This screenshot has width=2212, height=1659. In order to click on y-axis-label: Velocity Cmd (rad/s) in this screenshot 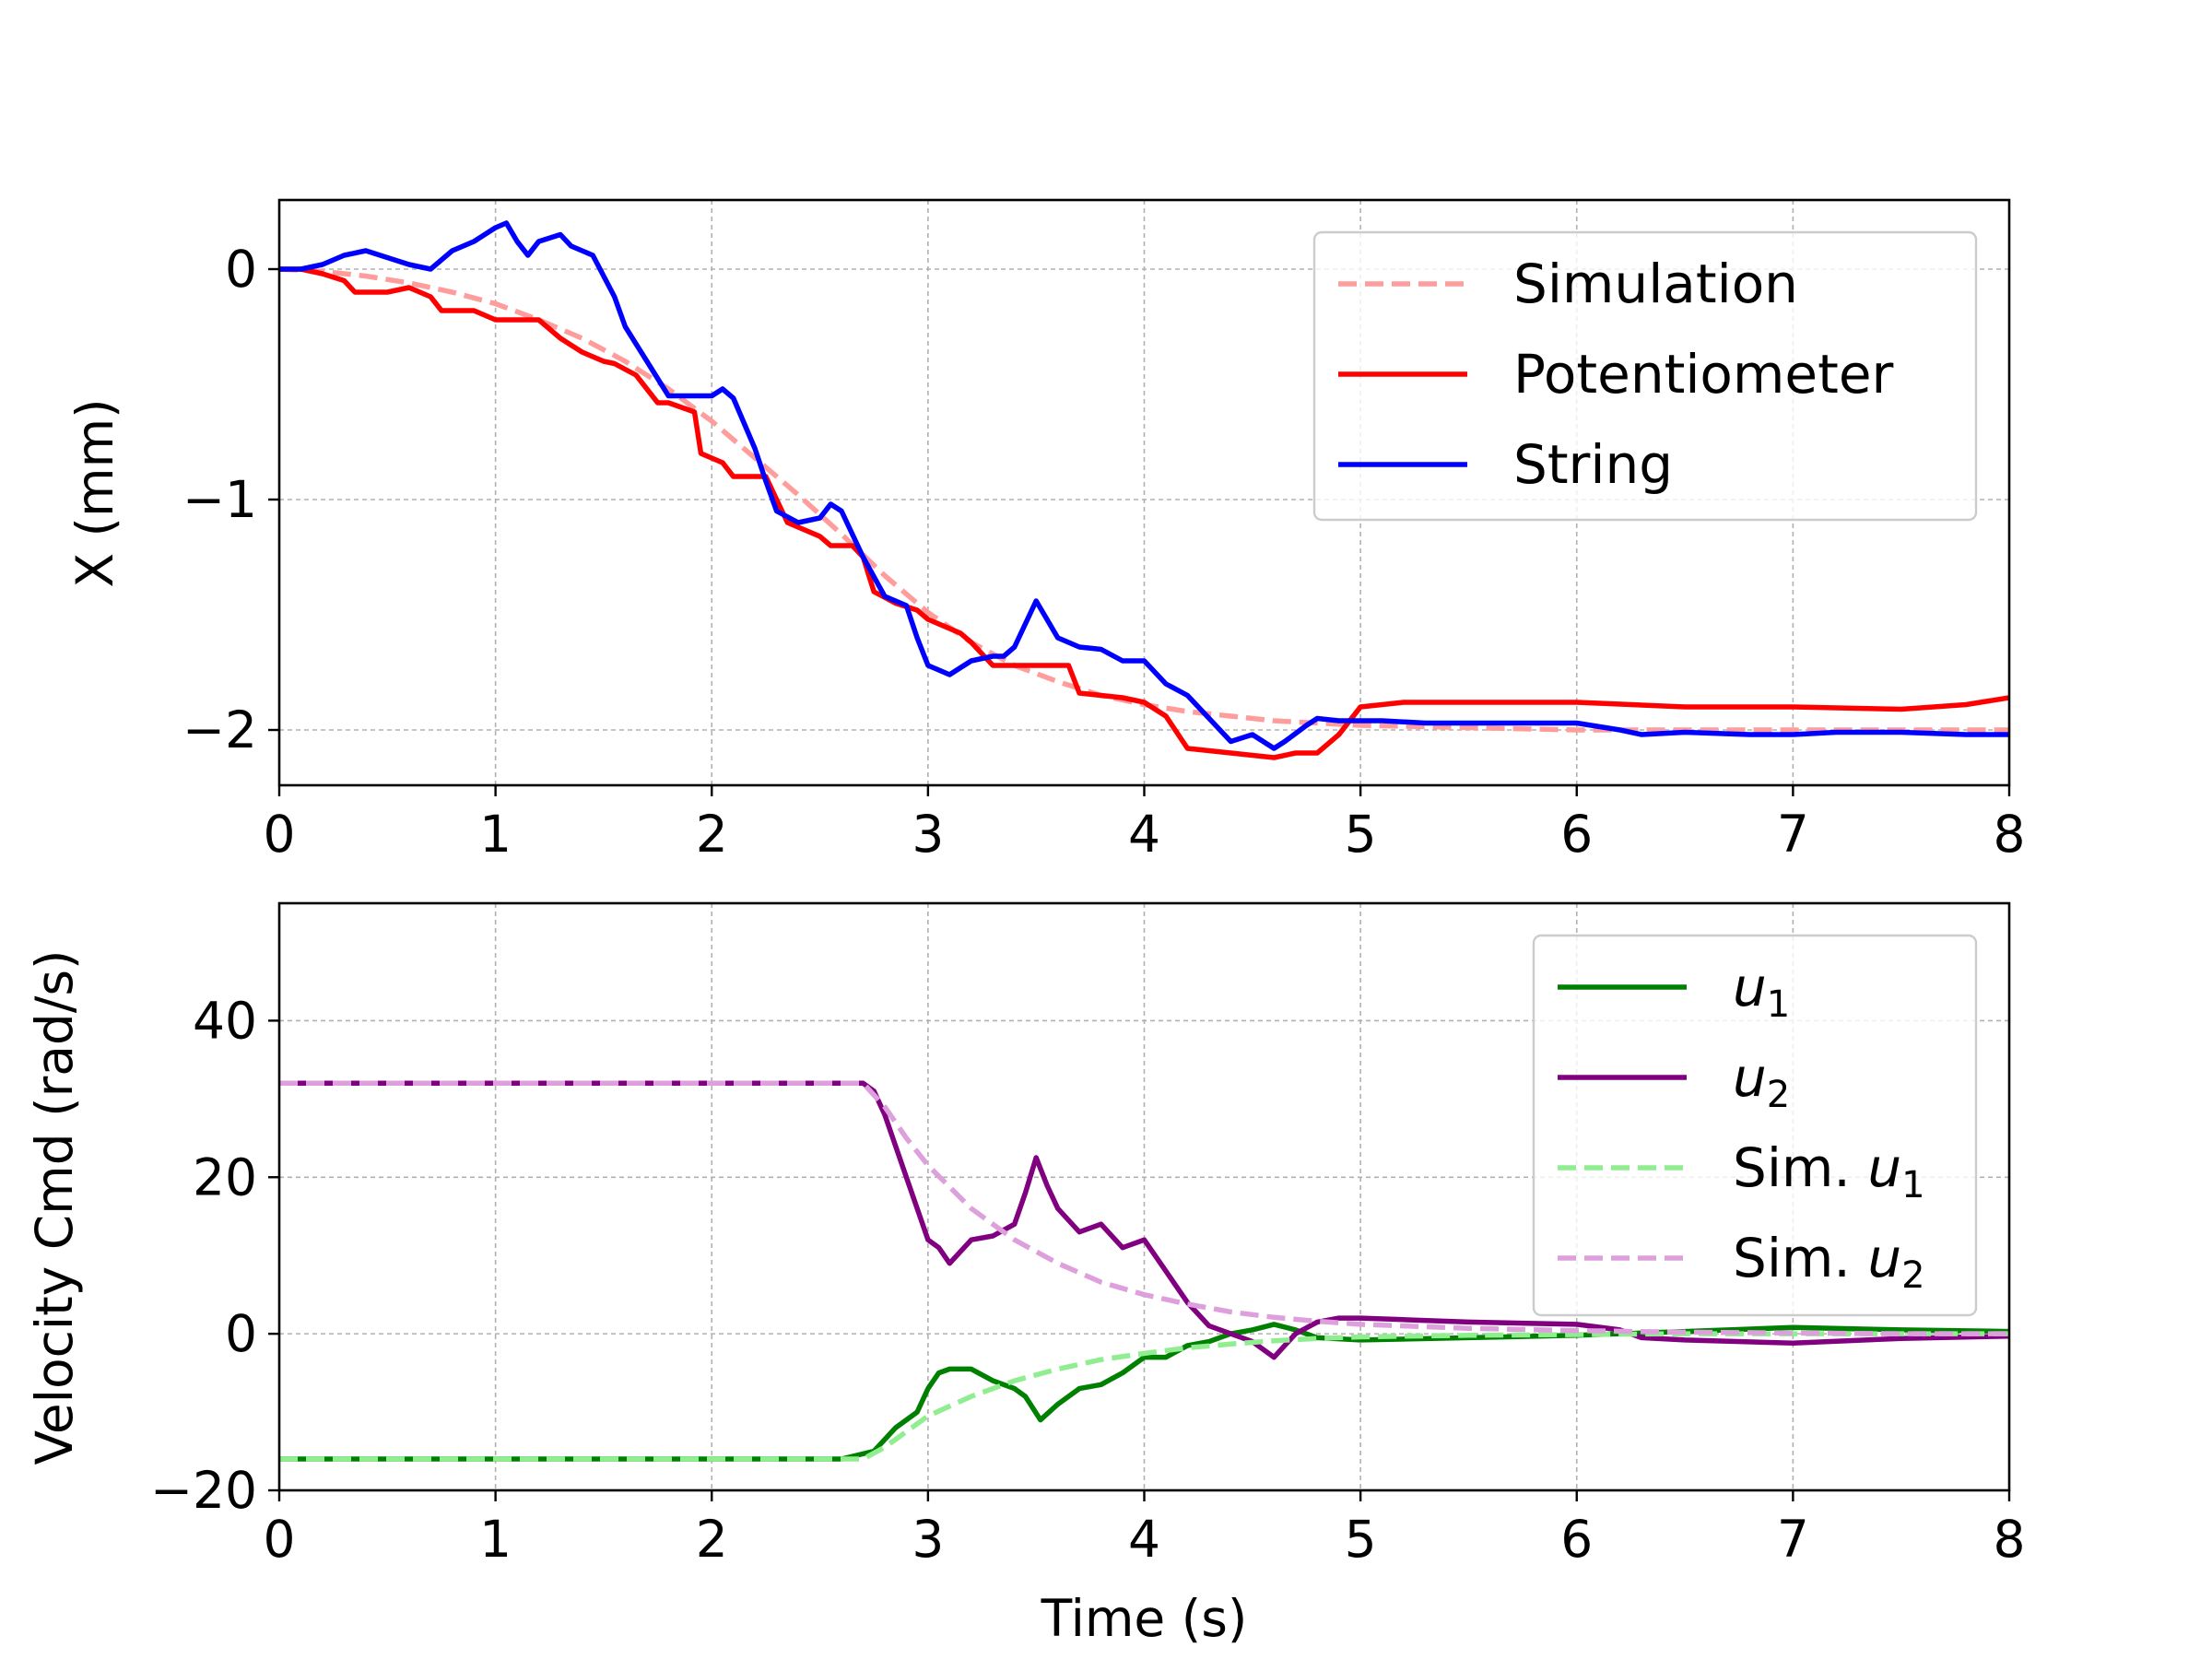, I will do `click(54, 1207)`.